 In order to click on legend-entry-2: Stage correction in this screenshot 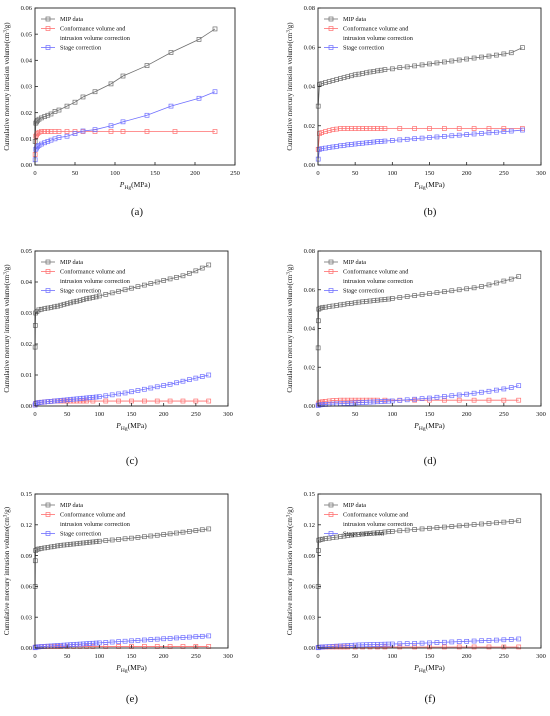, I will do `click(81, 291)`.